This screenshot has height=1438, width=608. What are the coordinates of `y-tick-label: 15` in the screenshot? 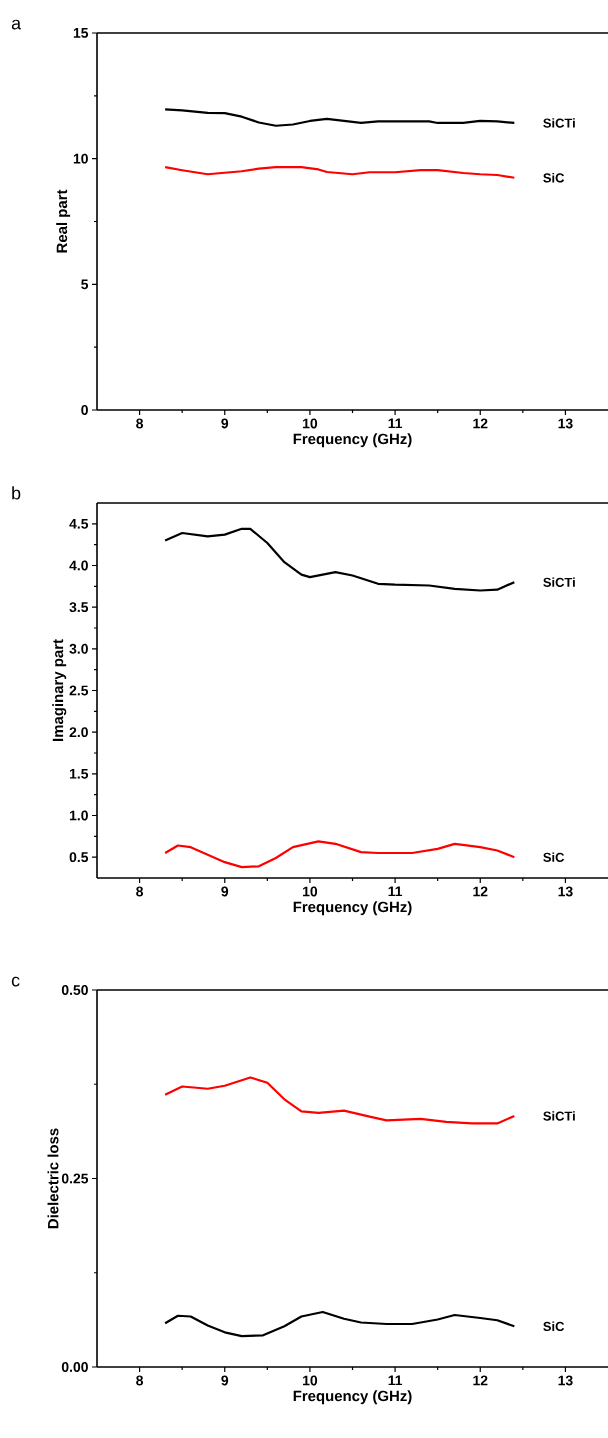 It's located at (81, 33).